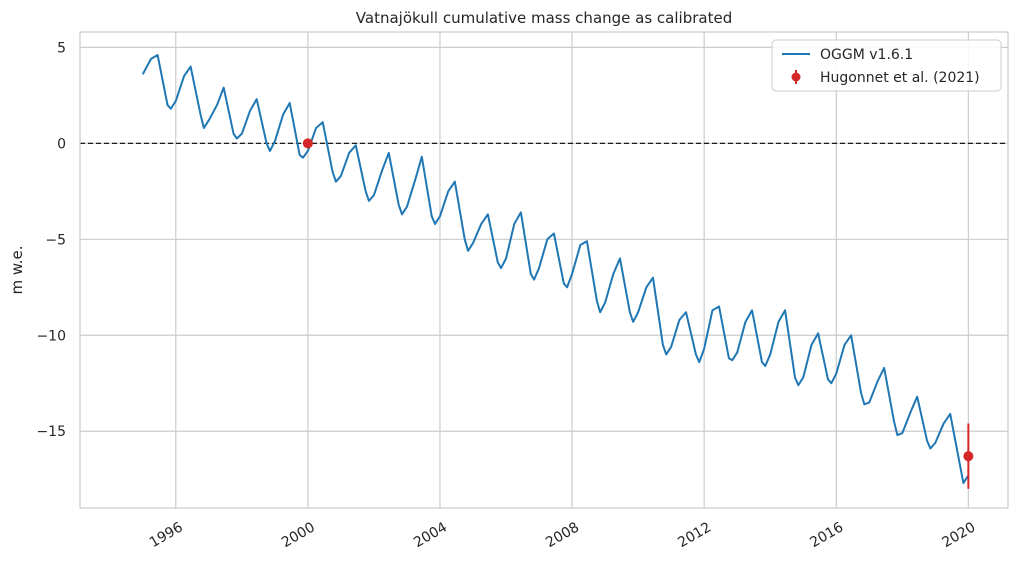  What do you see at coordinates (55, 240) in the screenshot?
I see `y-tick-label: −5` at bounding box center [55, 240].